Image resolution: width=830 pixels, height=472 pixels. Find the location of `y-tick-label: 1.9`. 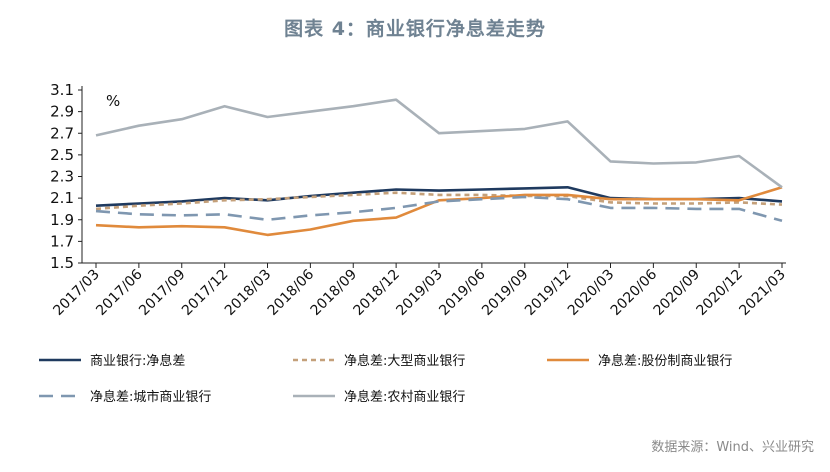

y-tick-label: 1.9 is located at coordinates (62, 220).